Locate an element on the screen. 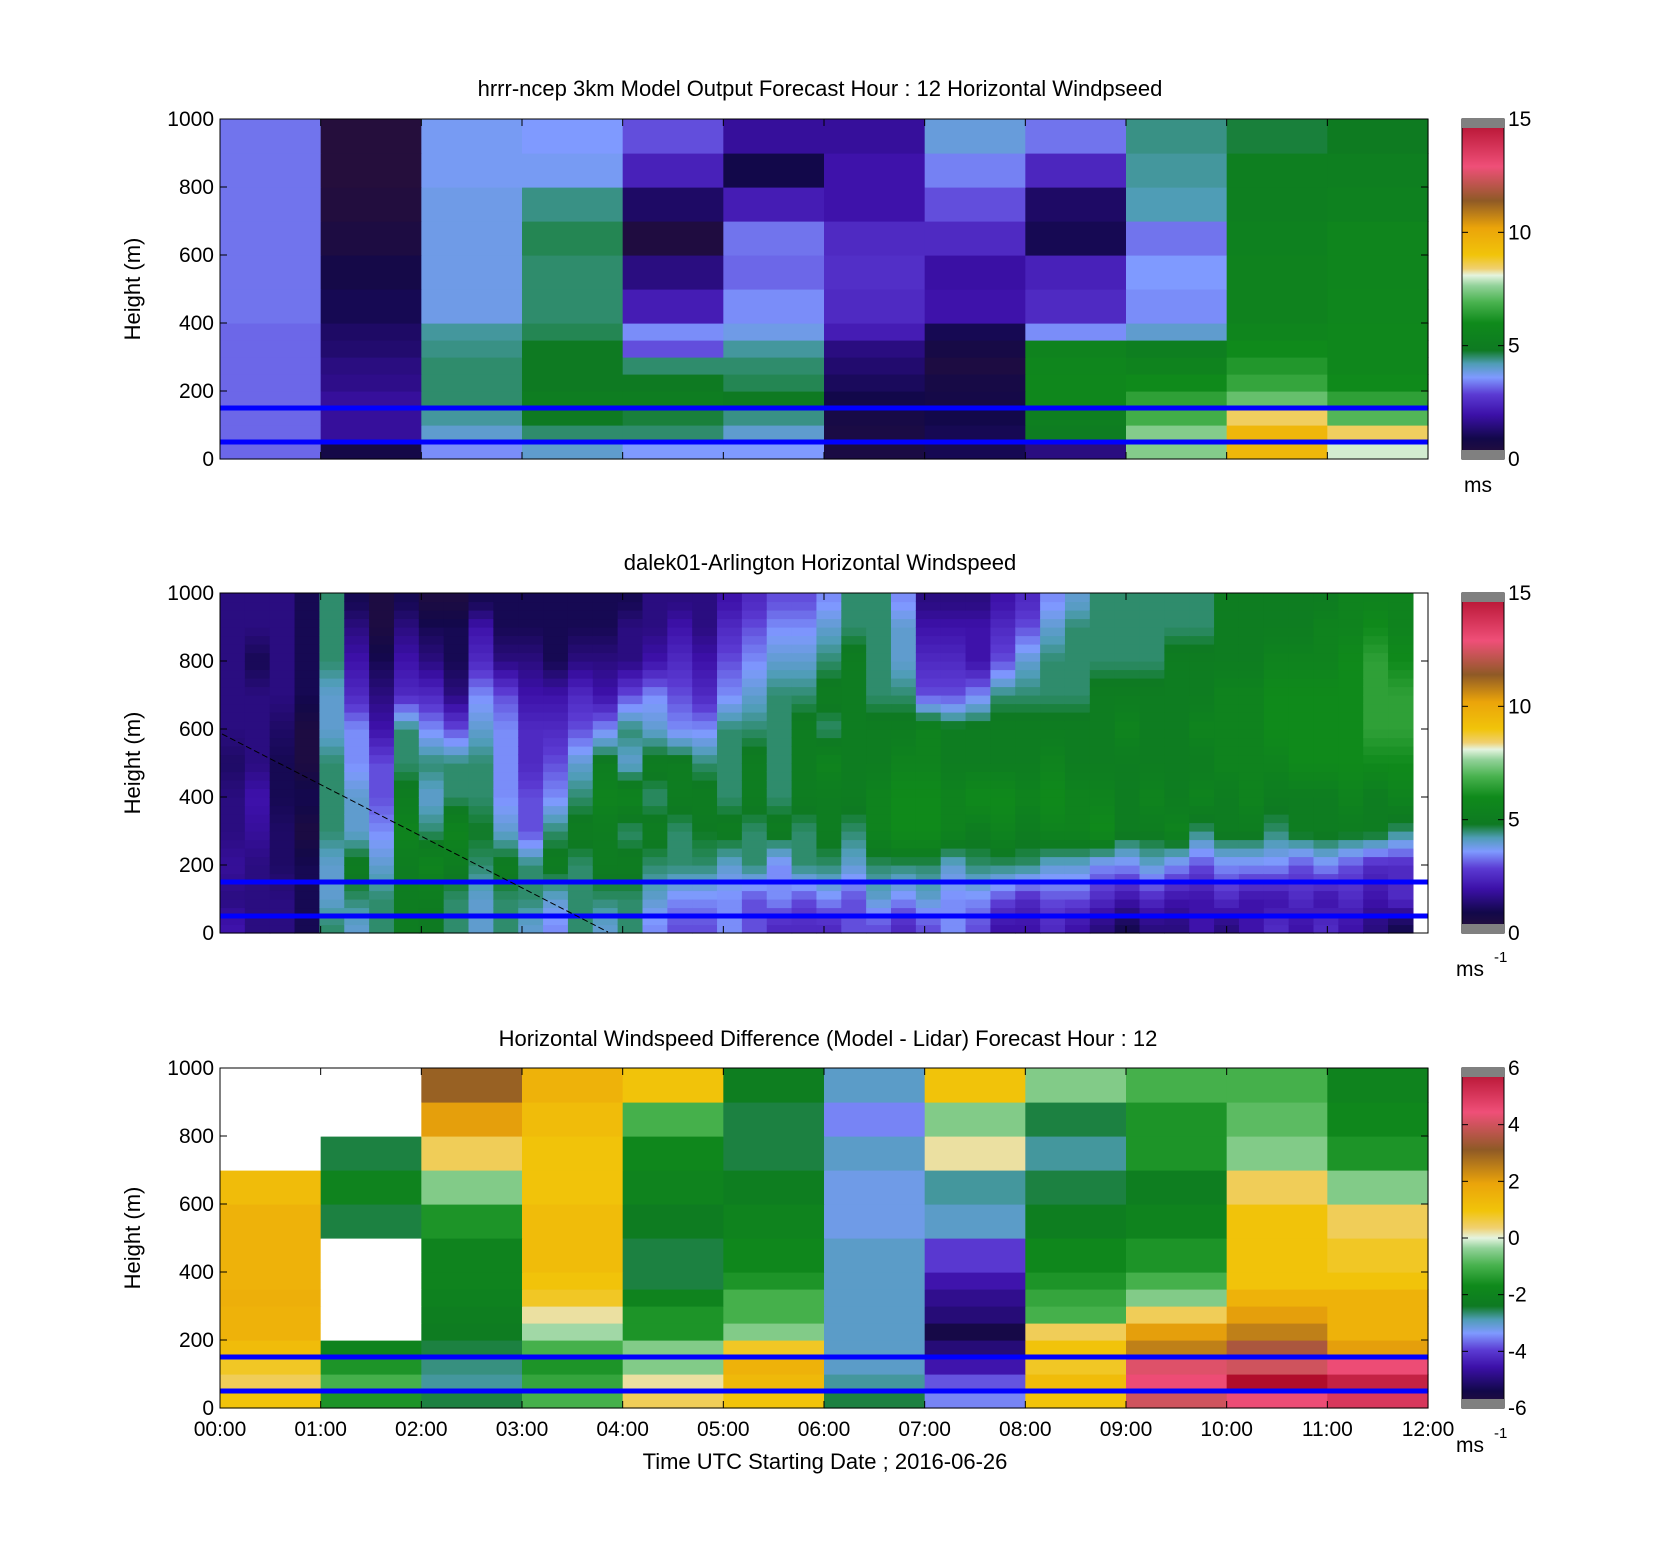 The image size is (1680, 1561). panel-lidar-title: dalek01-Arlington Horizontal Windspeed is located at coordinates (820, 562).